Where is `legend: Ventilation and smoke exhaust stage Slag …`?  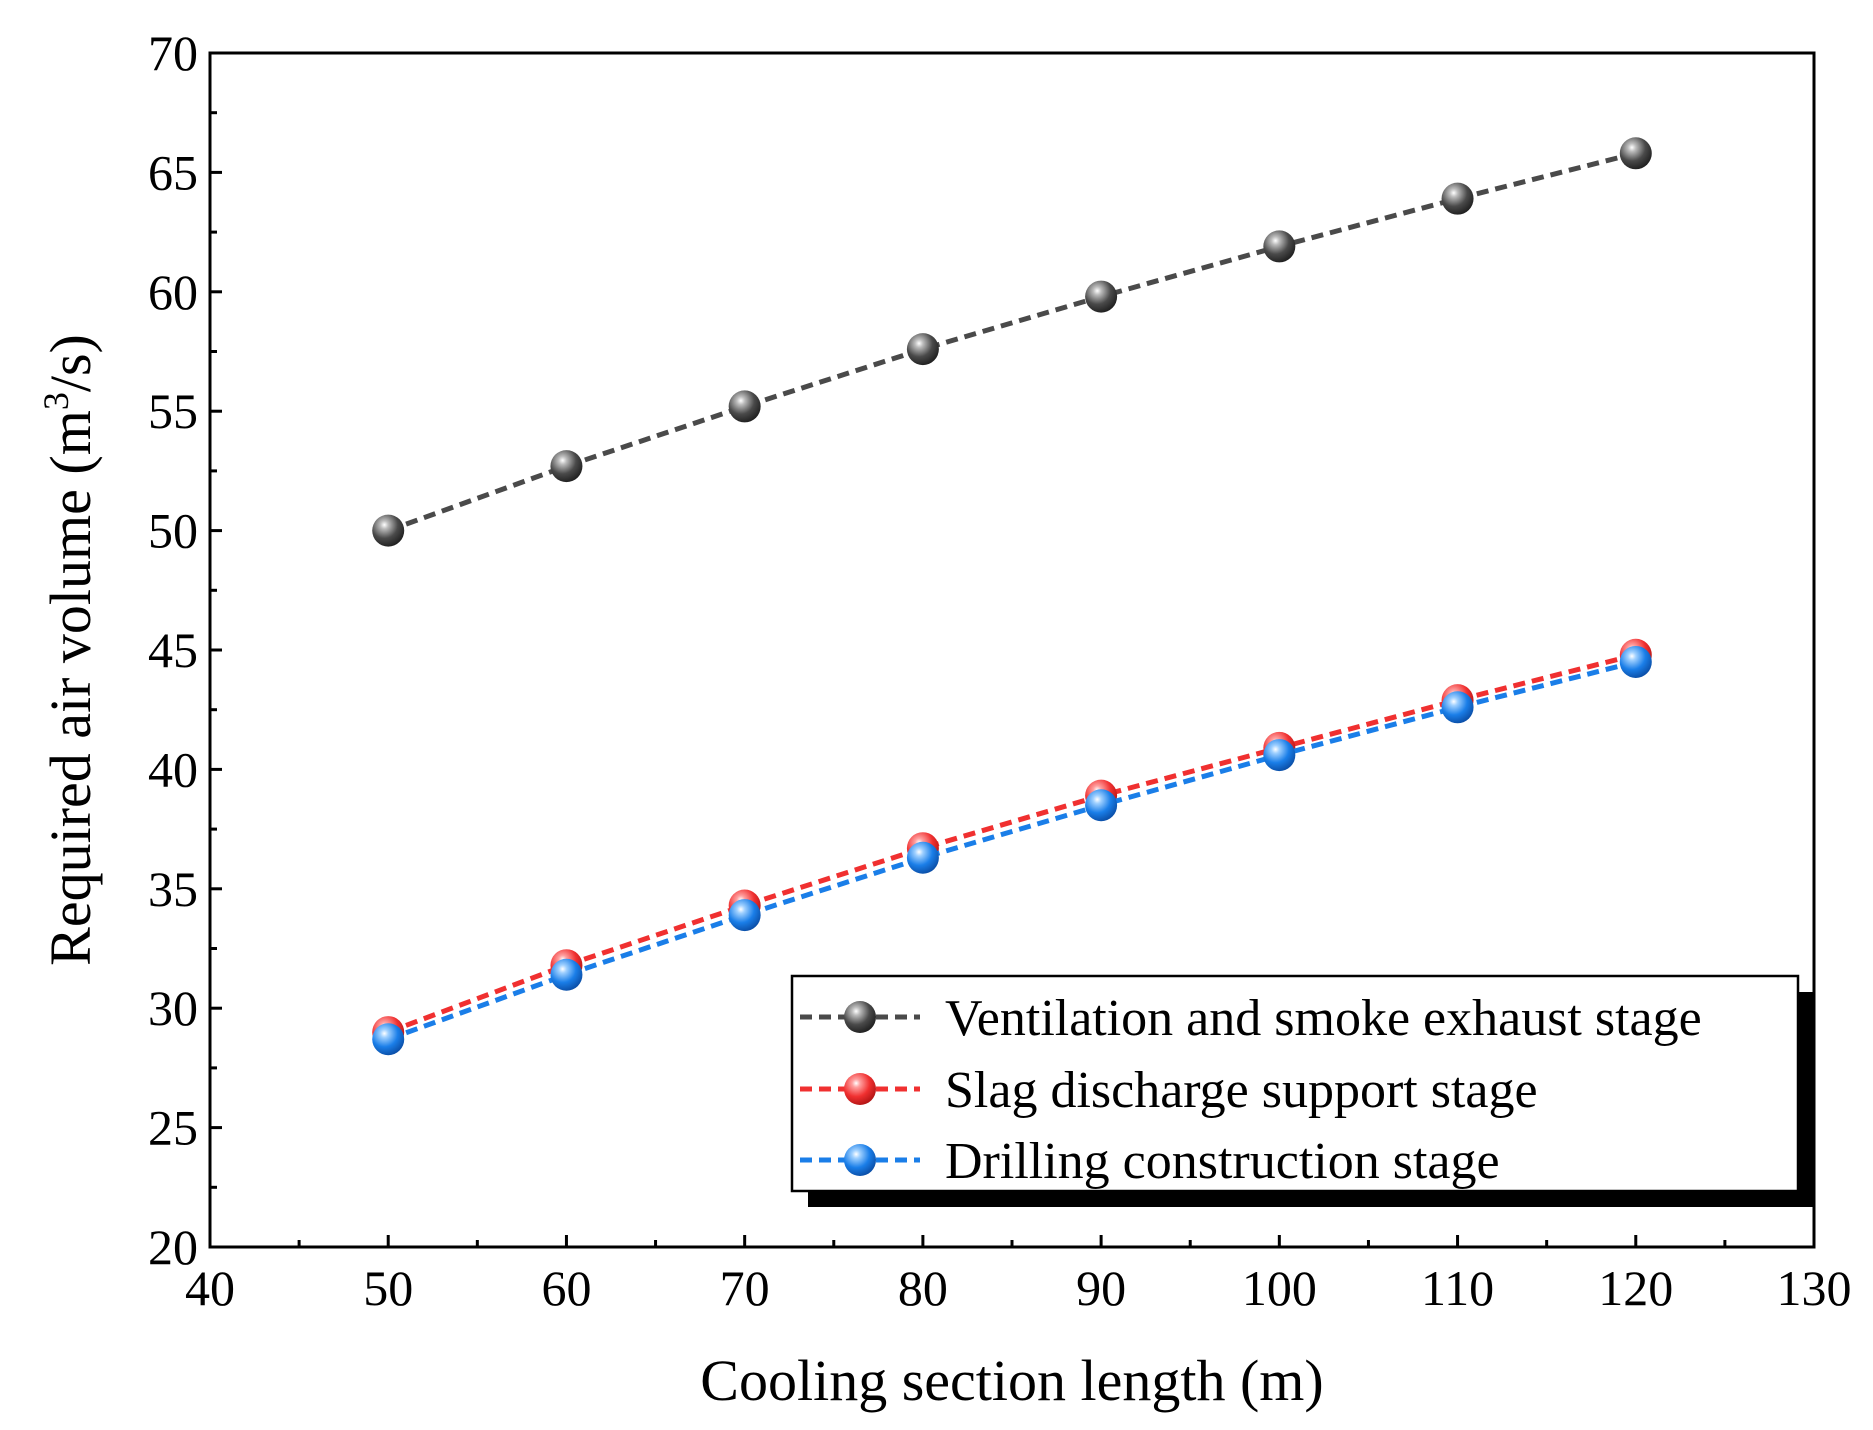
legend: Ventilation and smoke exhaust stage Slag … is located at coordinates (1302, 1090).